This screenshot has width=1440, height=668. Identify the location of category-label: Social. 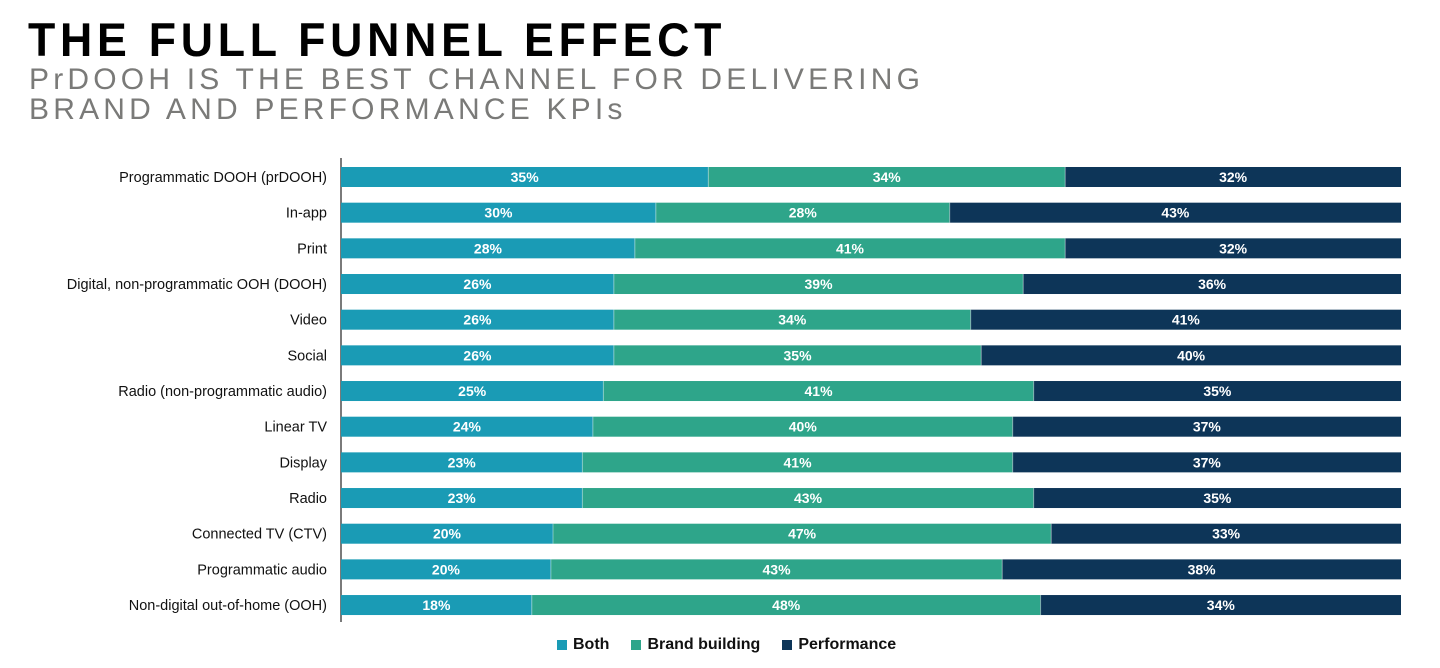
(308, 356).